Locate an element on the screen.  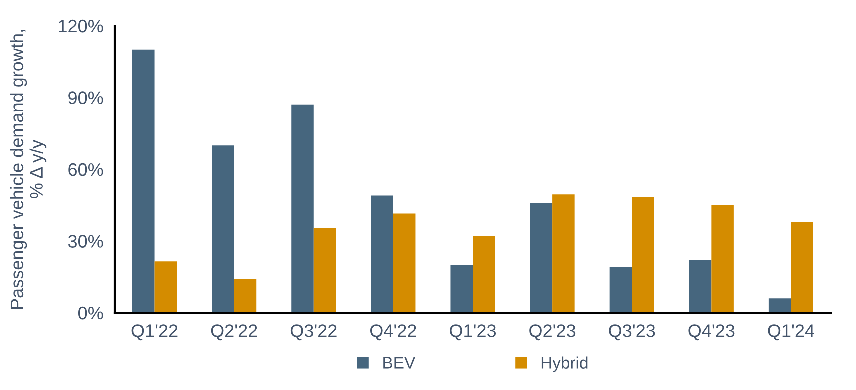
x-tick-label: Q1'22 is located at coordinates (155, 332).